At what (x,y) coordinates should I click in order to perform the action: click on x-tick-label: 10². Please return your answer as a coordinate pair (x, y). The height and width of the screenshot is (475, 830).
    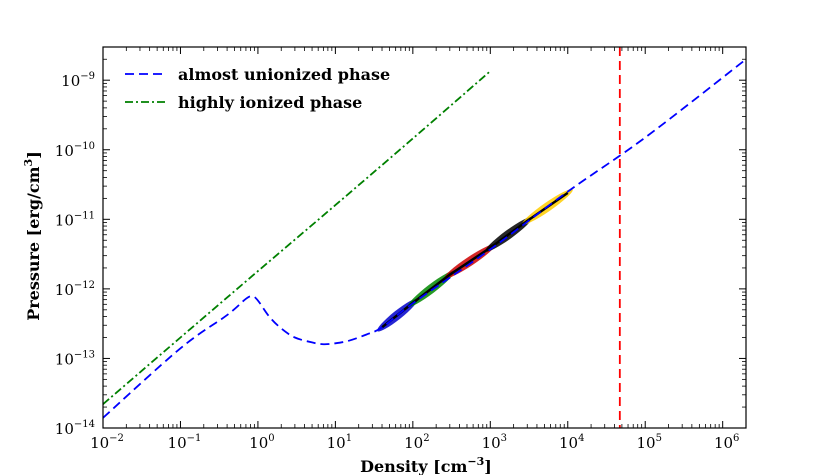
    Looking at the image, I should click on (416, 442).